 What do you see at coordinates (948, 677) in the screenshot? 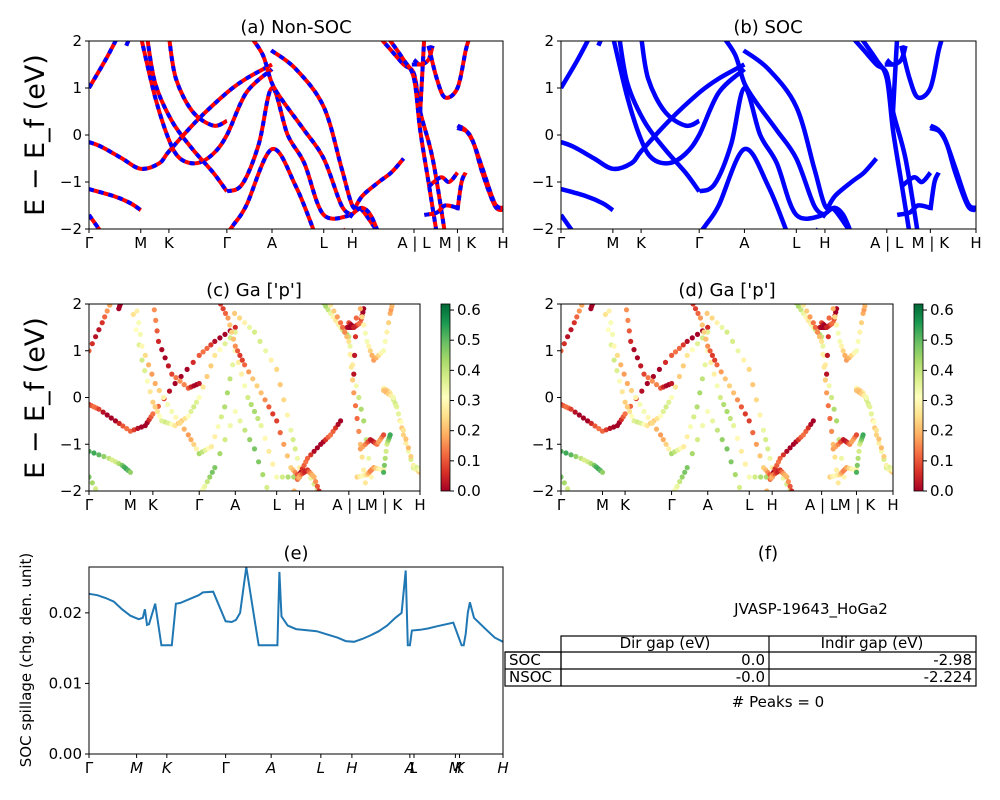
I see `table-row-nsoc-indir: -2.224` at bounding box center [948, 677].